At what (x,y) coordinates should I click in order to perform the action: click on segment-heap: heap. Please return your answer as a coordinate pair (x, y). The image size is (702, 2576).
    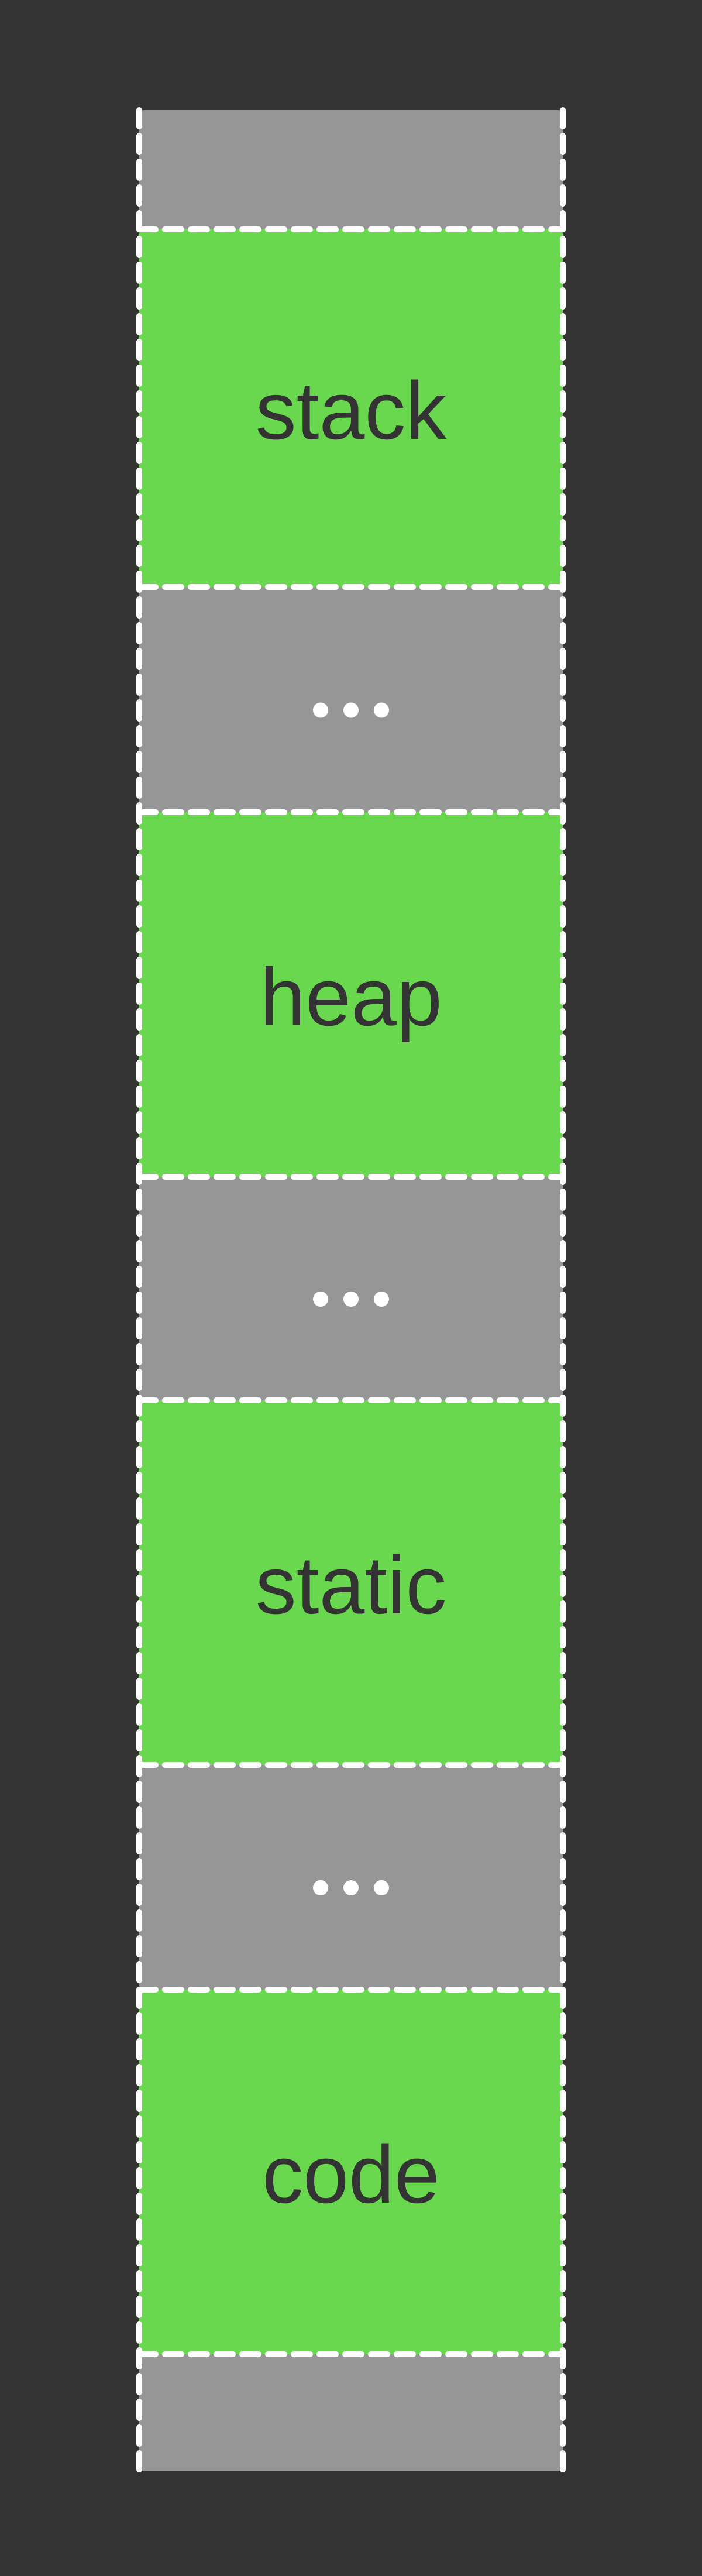
    Looking at the image, I should click on (351, 995).